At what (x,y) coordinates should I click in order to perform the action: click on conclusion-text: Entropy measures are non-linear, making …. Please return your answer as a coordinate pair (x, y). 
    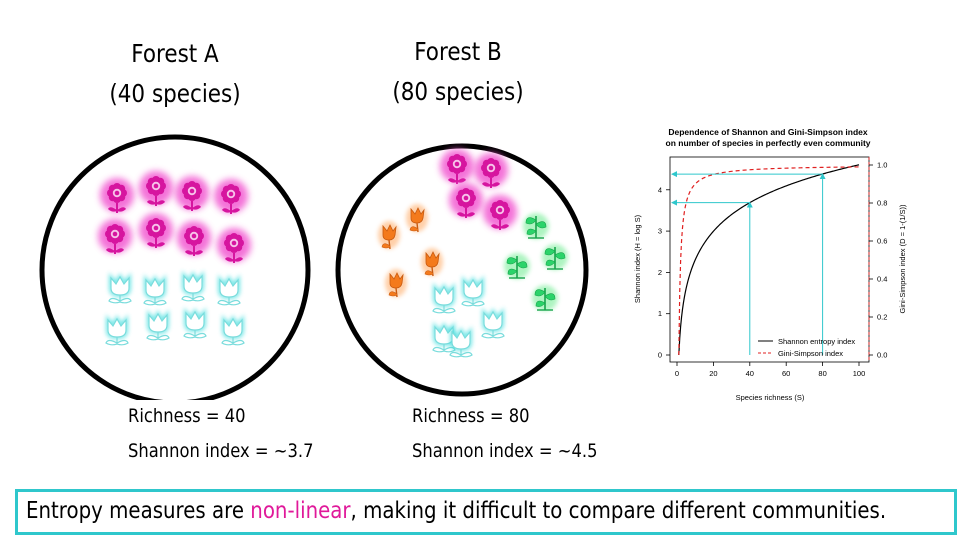
    Looking at the image, I should click on (456, 511).